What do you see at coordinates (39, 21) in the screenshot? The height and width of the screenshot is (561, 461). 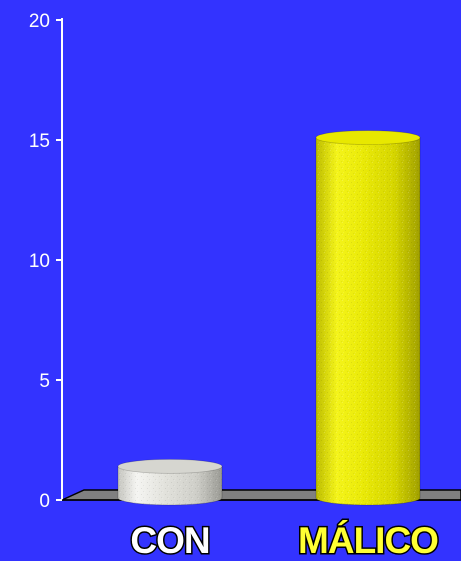 I see `y-tick-label: 20` at bounding box center [39, 21].